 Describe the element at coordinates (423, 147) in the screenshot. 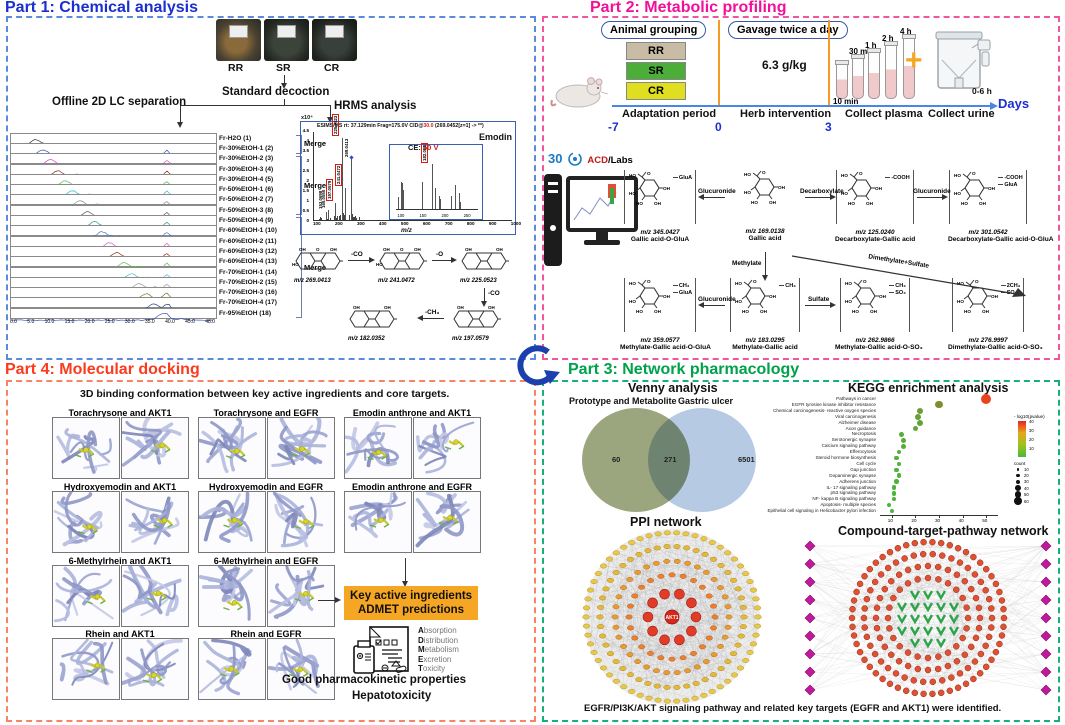

I see `ms-ce-label: CE: 50 V` at that location.